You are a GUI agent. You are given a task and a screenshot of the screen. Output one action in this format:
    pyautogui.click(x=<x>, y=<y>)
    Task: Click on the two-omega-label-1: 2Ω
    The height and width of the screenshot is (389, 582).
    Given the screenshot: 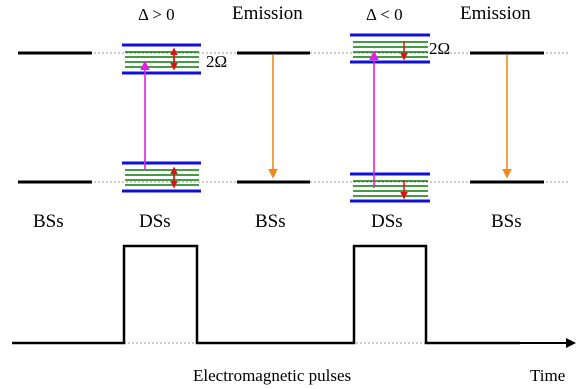 What is the action you would take?
    pyautogui.click(x=216, y=61)
    